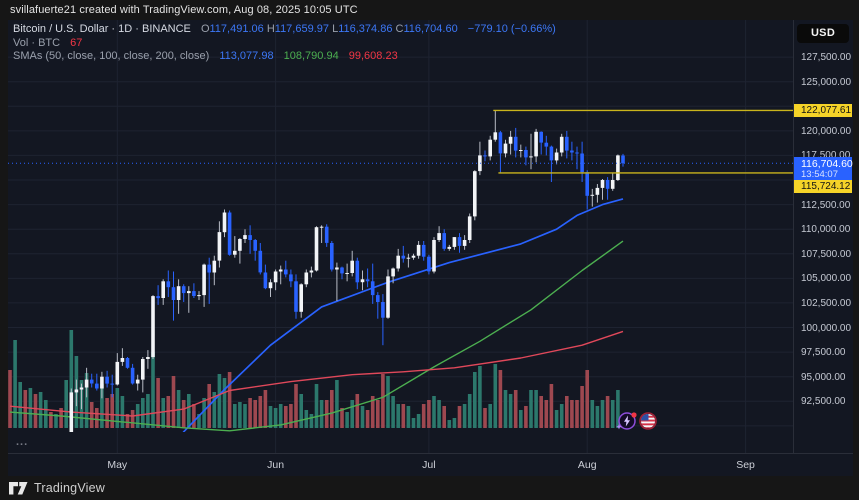 The width and height of the screenshot is (859, 500). What do you see at coordinates (823, 402) in the screenshot?
I see `price-axis-label: 92,500.00` at bounding box center [823, 402].